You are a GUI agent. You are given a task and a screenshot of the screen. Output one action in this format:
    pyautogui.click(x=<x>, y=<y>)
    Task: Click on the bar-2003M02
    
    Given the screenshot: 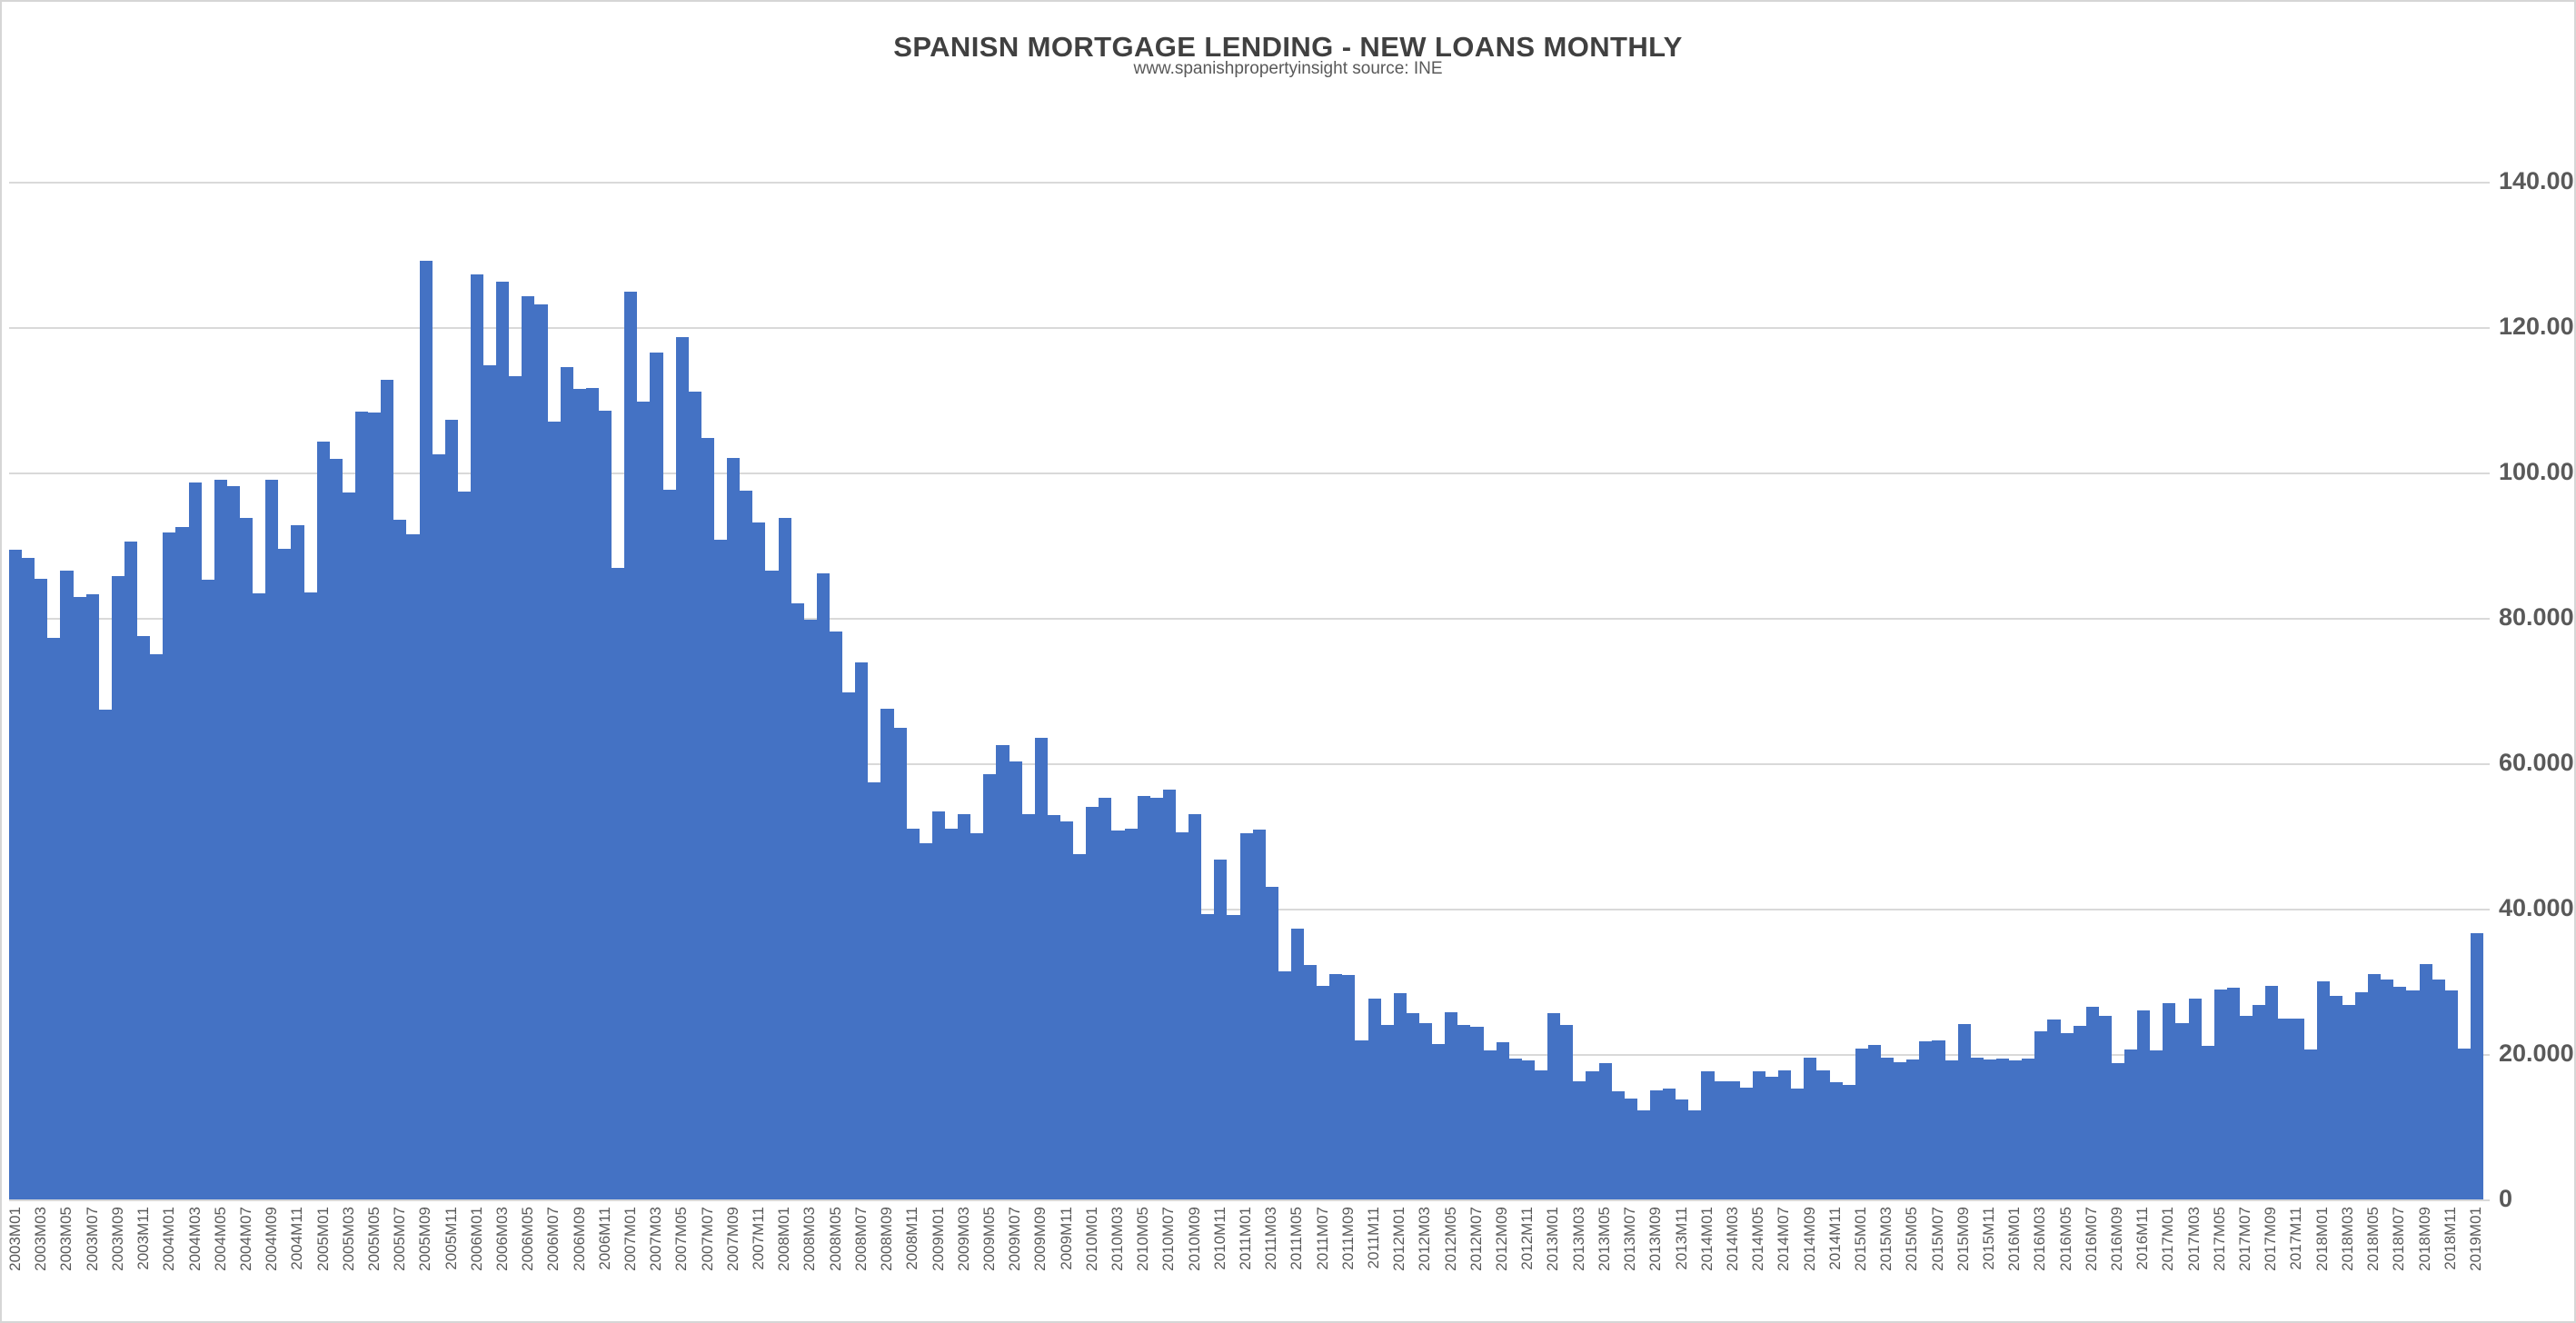 What is the action you would take?
    pyautogui.click(x=29, y=878)
    